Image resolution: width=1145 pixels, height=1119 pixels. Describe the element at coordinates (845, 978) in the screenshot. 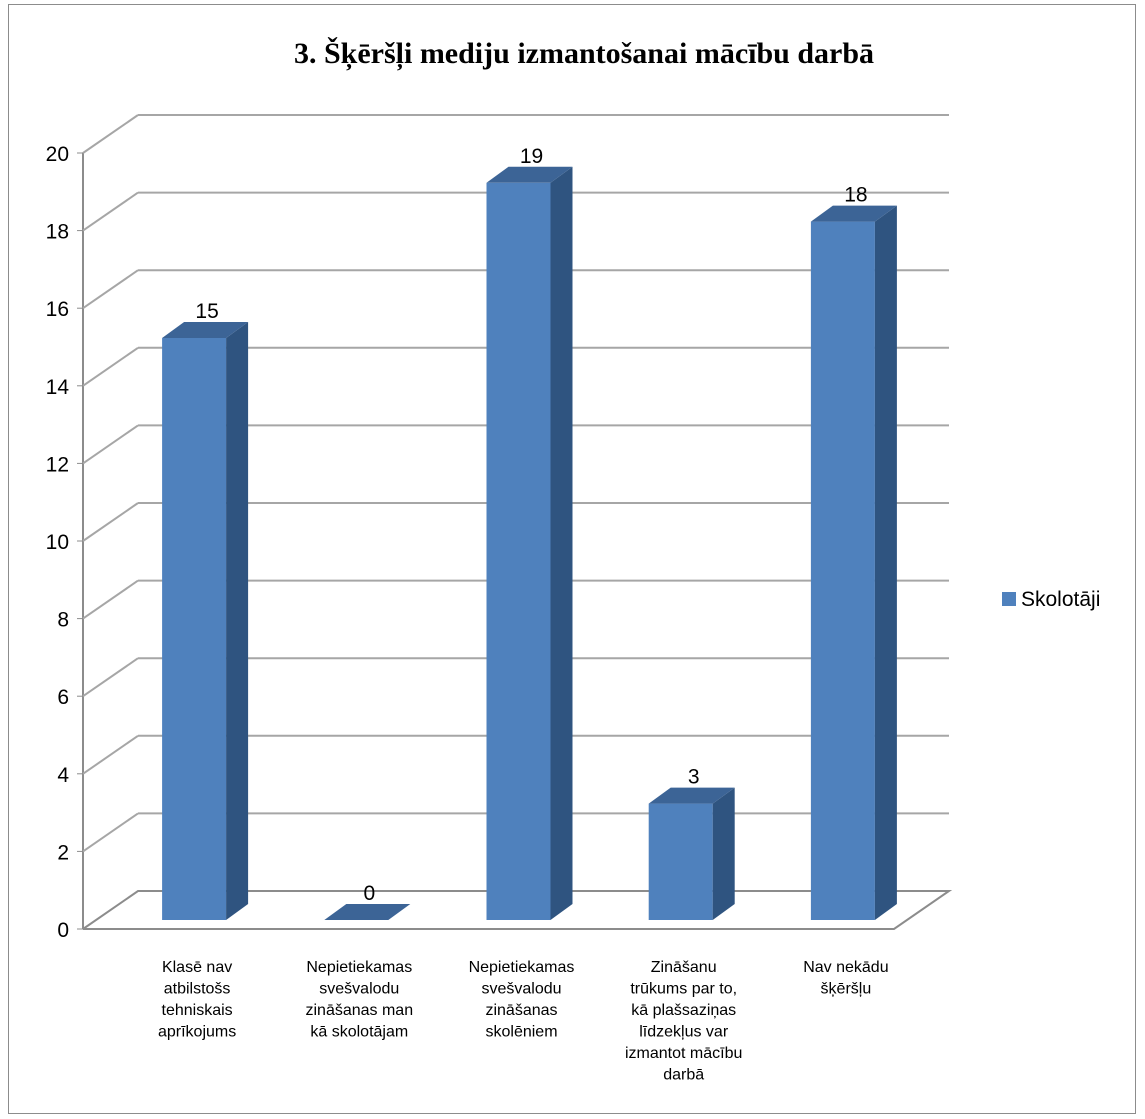

I see `x-category-label: Nav nekādu šķēršļu` at that location.